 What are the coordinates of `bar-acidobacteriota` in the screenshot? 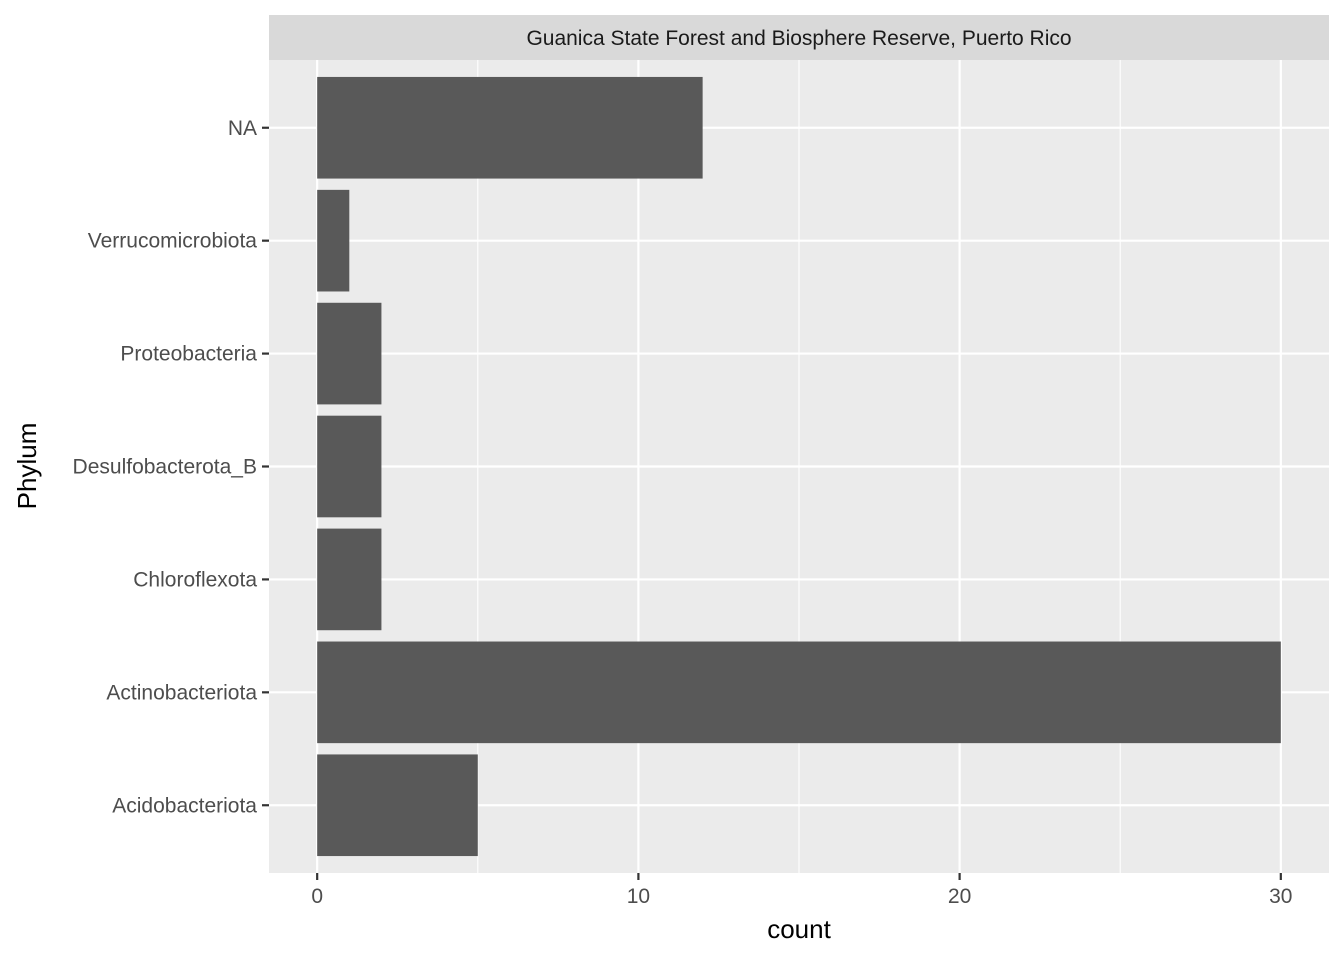 It's located at (397, 805).